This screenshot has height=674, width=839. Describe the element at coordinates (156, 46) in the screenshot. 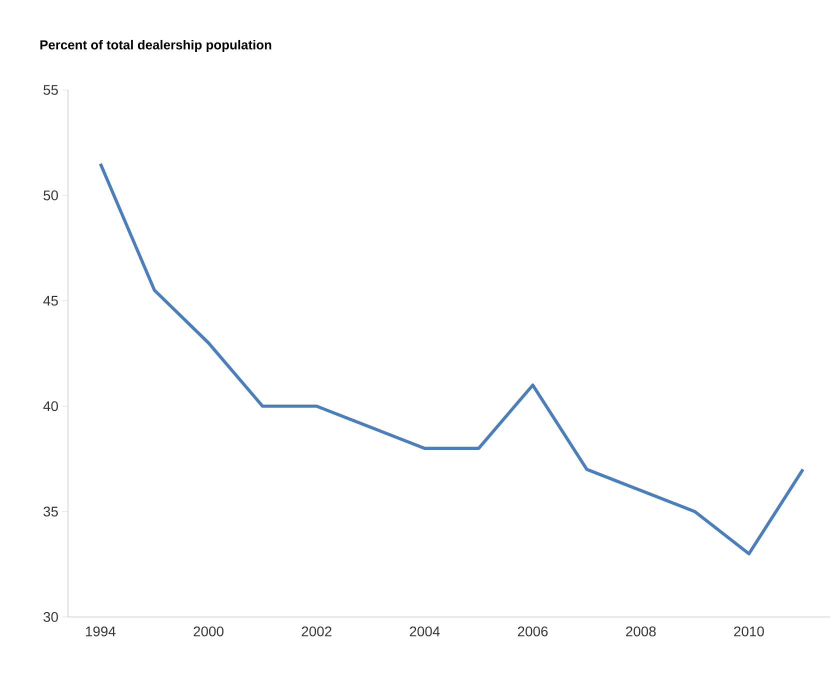

I see `y-axis-title: Percent of total dealership population` at that location.